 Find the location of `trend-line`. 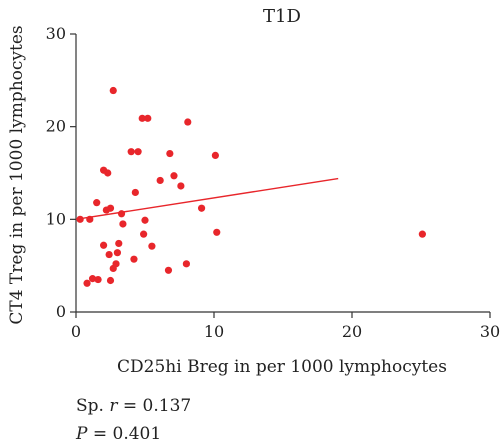

trend-line is located at coordinates (207, 199).